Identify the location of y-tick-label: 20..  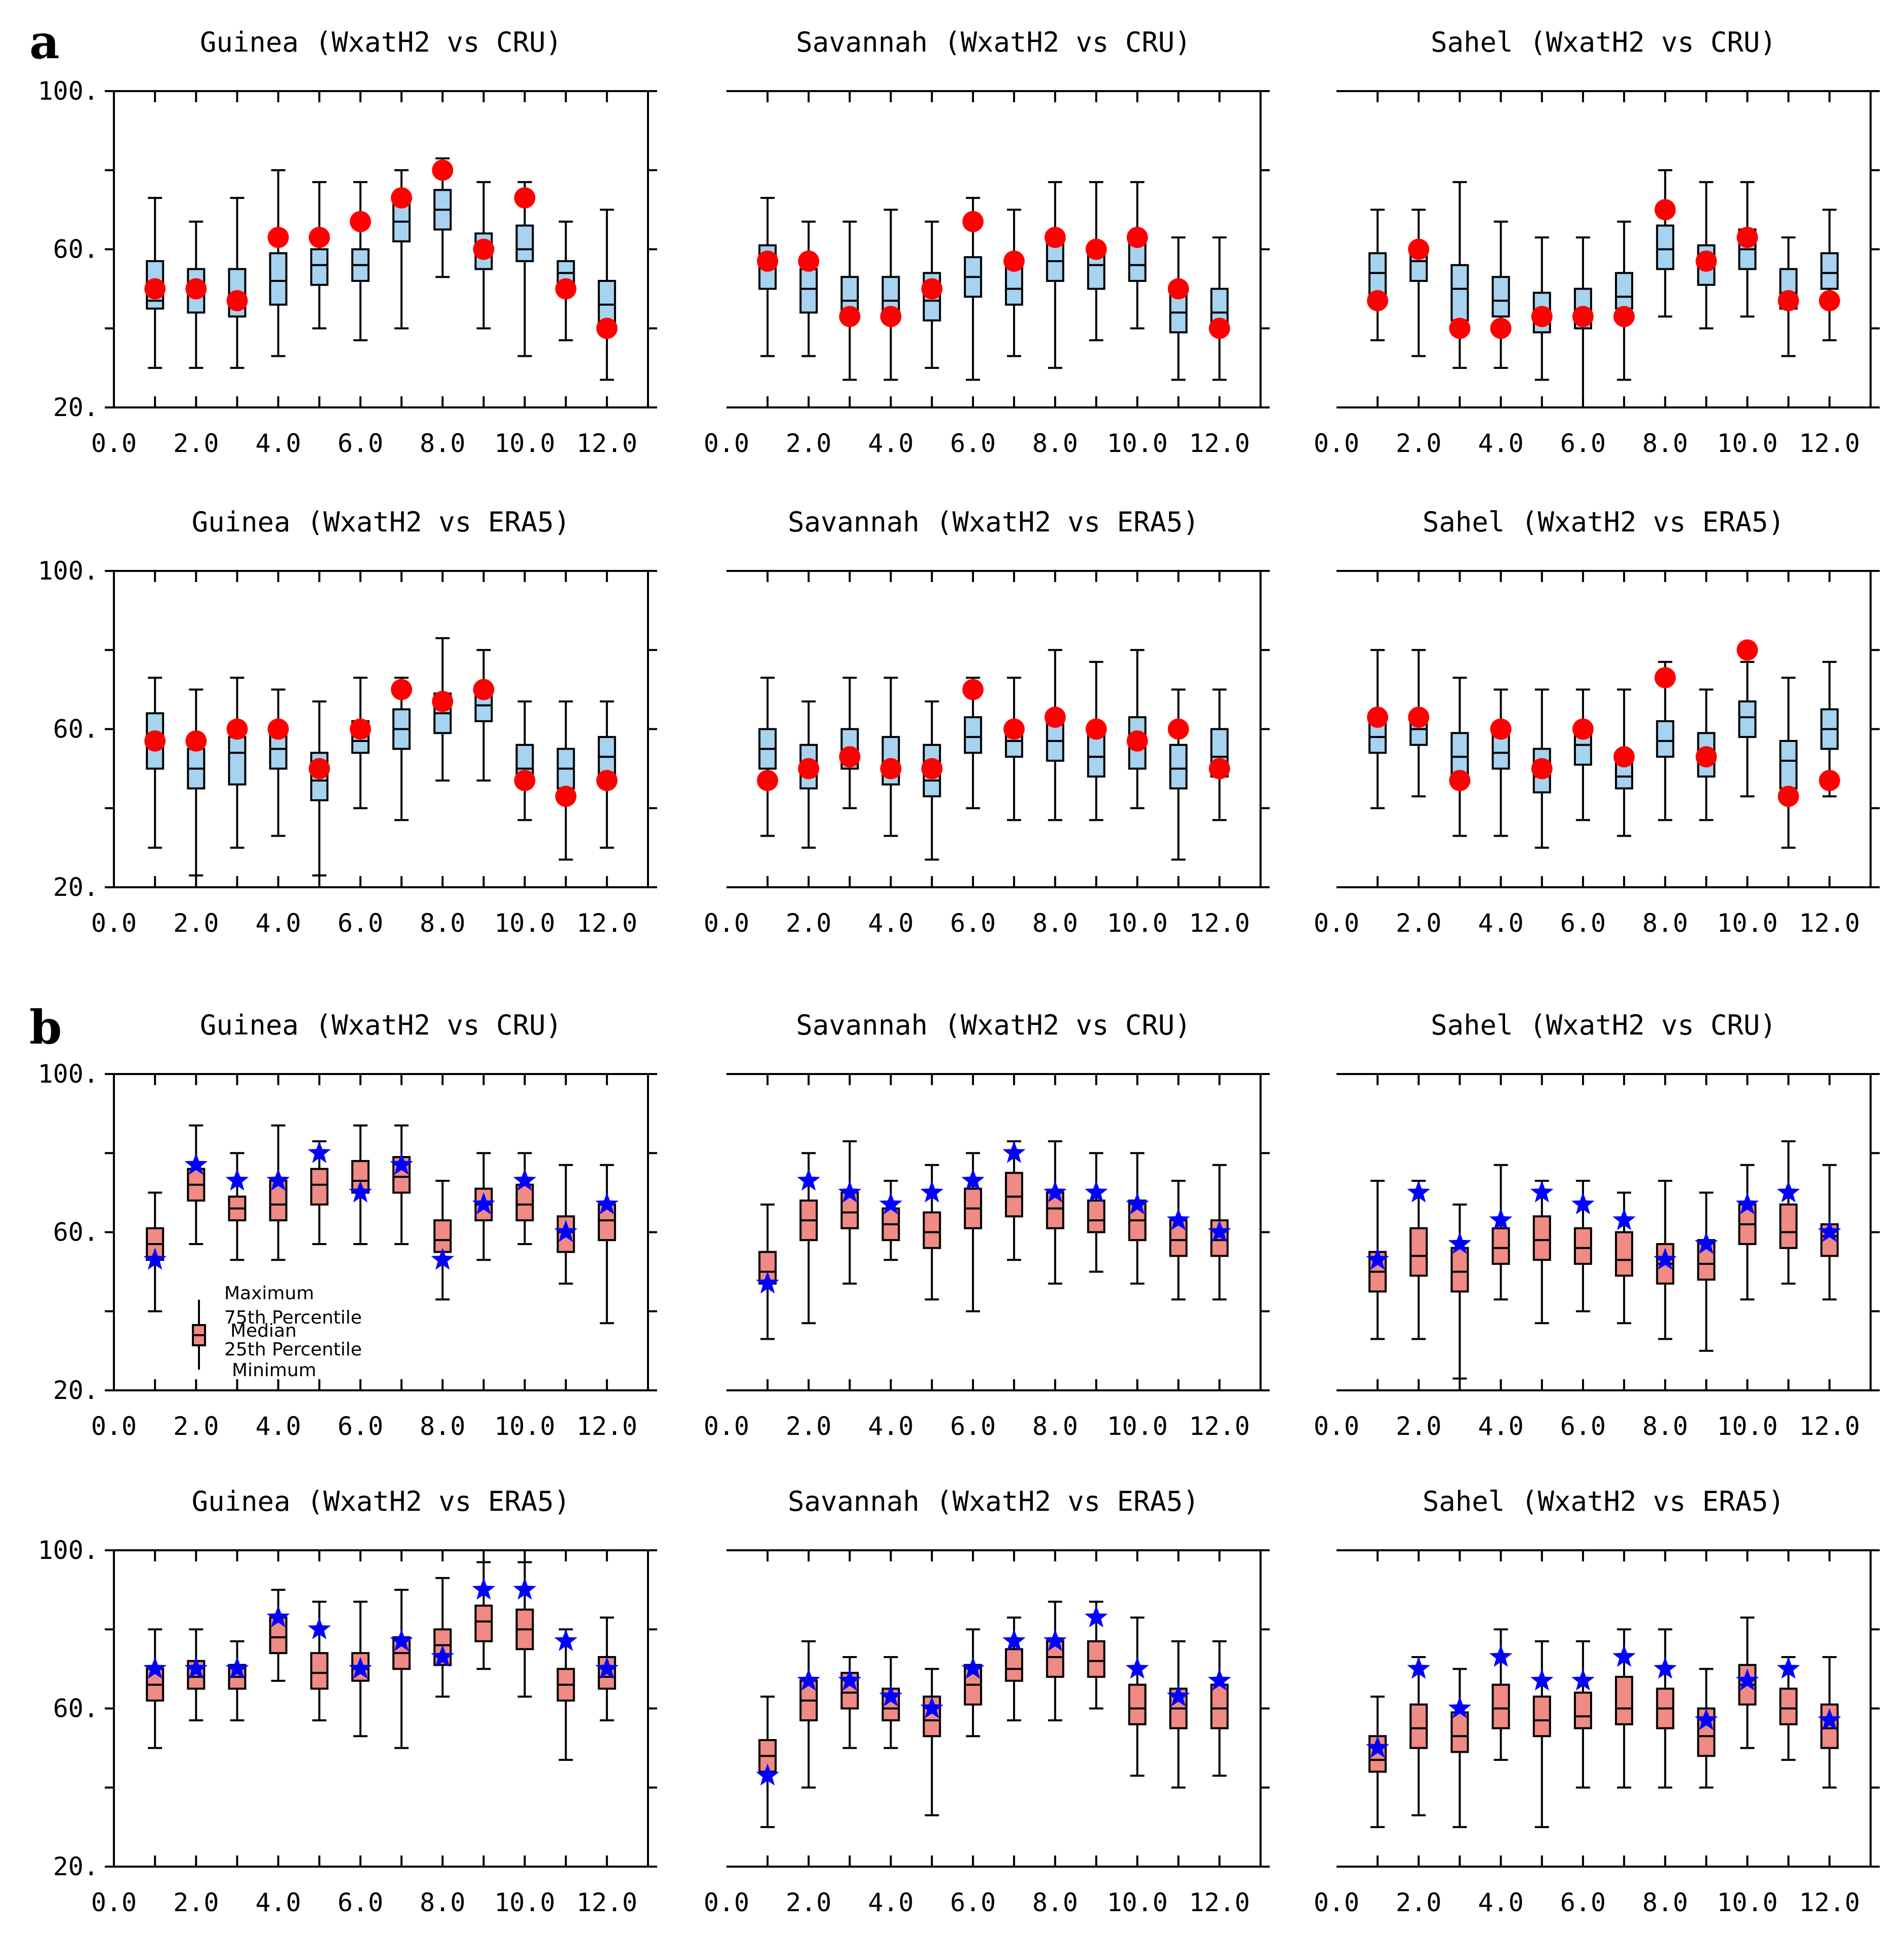
(76, 887).